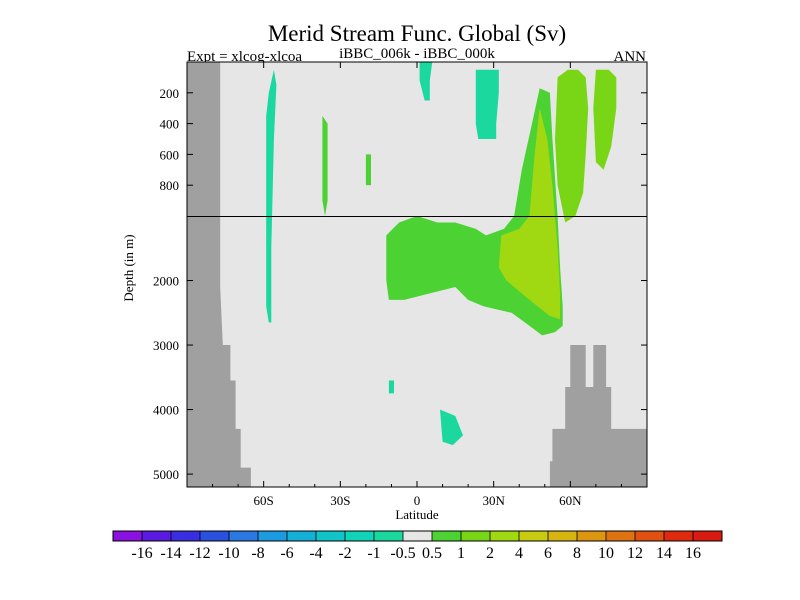 This screenshot has width=800, height=600. Describe the element at coordinates (664, 553) in the screenshot. I see `colorbar-label-18: 14` at that location.